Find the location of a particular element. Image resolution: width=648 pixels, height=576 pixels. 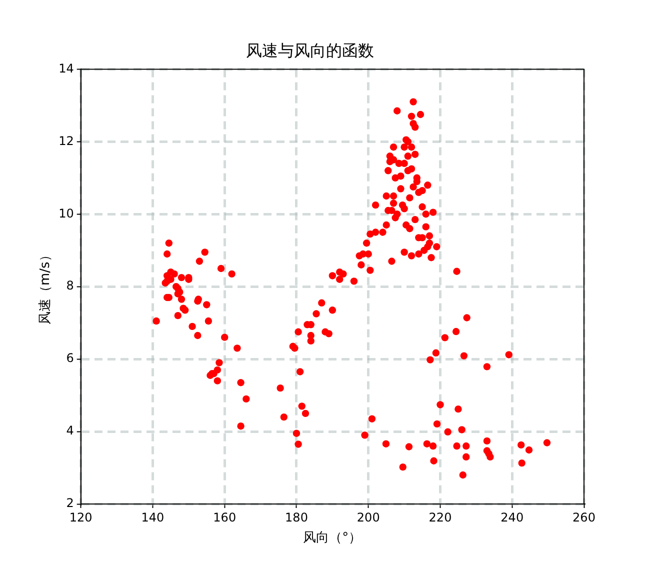

y-tick-label: 8 is located at coordinates (70, 285).